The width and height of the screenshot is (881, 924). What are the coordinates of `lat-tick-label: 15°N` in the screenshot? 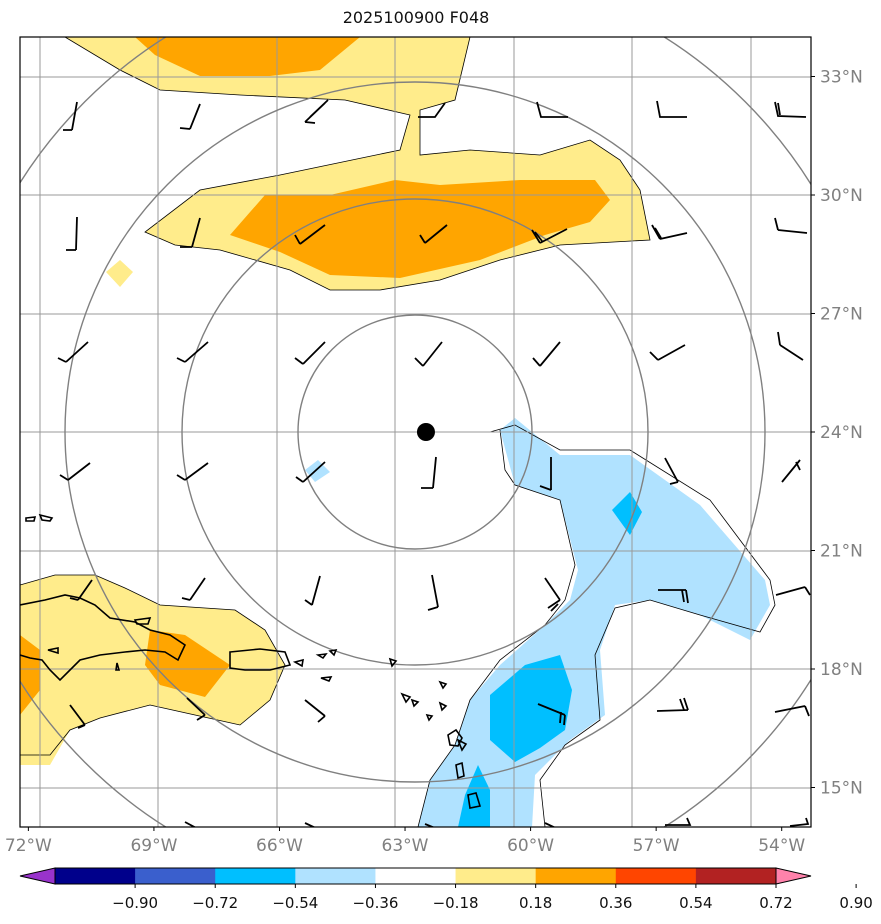 It's located at (841, 789).